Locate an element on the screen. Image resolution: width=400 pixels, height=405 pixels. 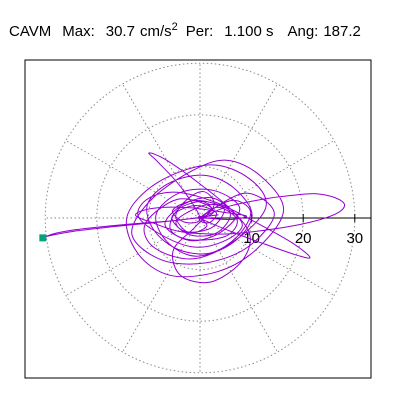
period-value: 1.100 s is located at coordinates (248, 31).